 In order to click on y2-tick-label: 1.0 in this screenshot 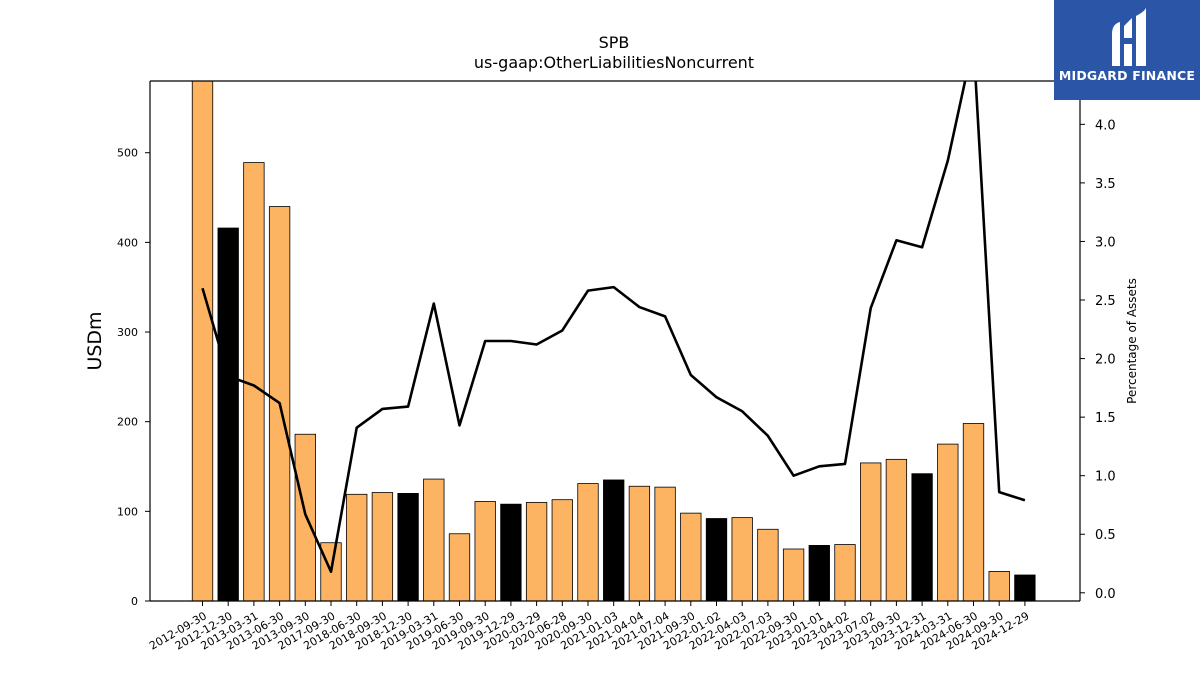, I will do `click(1105, 477)`.